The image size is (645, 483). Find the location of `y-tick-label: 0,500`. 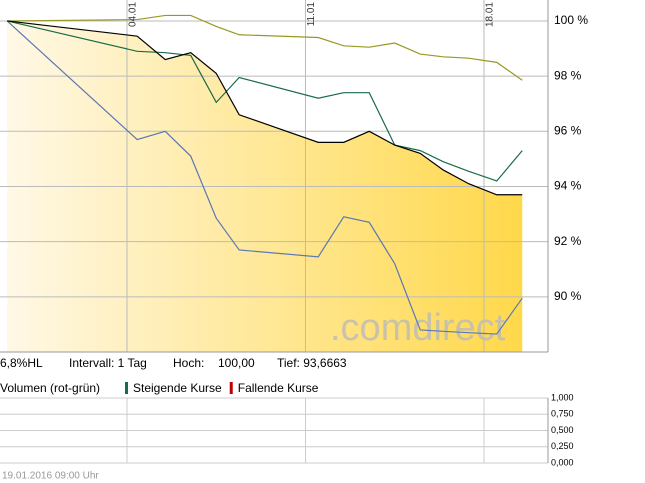

y-tick-label: 0,500 is located at coordinates (562, 430).